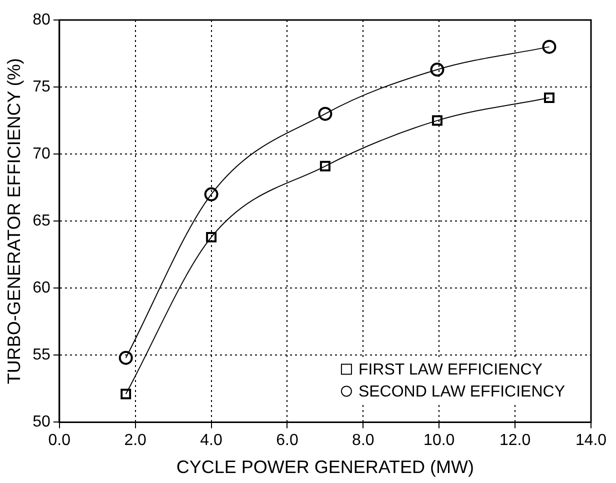  Describe the element at coordinates (325, 467) in the screenshot. I see `x-axis-title: CYCLE POWER GENERATED (MW)` at that location.